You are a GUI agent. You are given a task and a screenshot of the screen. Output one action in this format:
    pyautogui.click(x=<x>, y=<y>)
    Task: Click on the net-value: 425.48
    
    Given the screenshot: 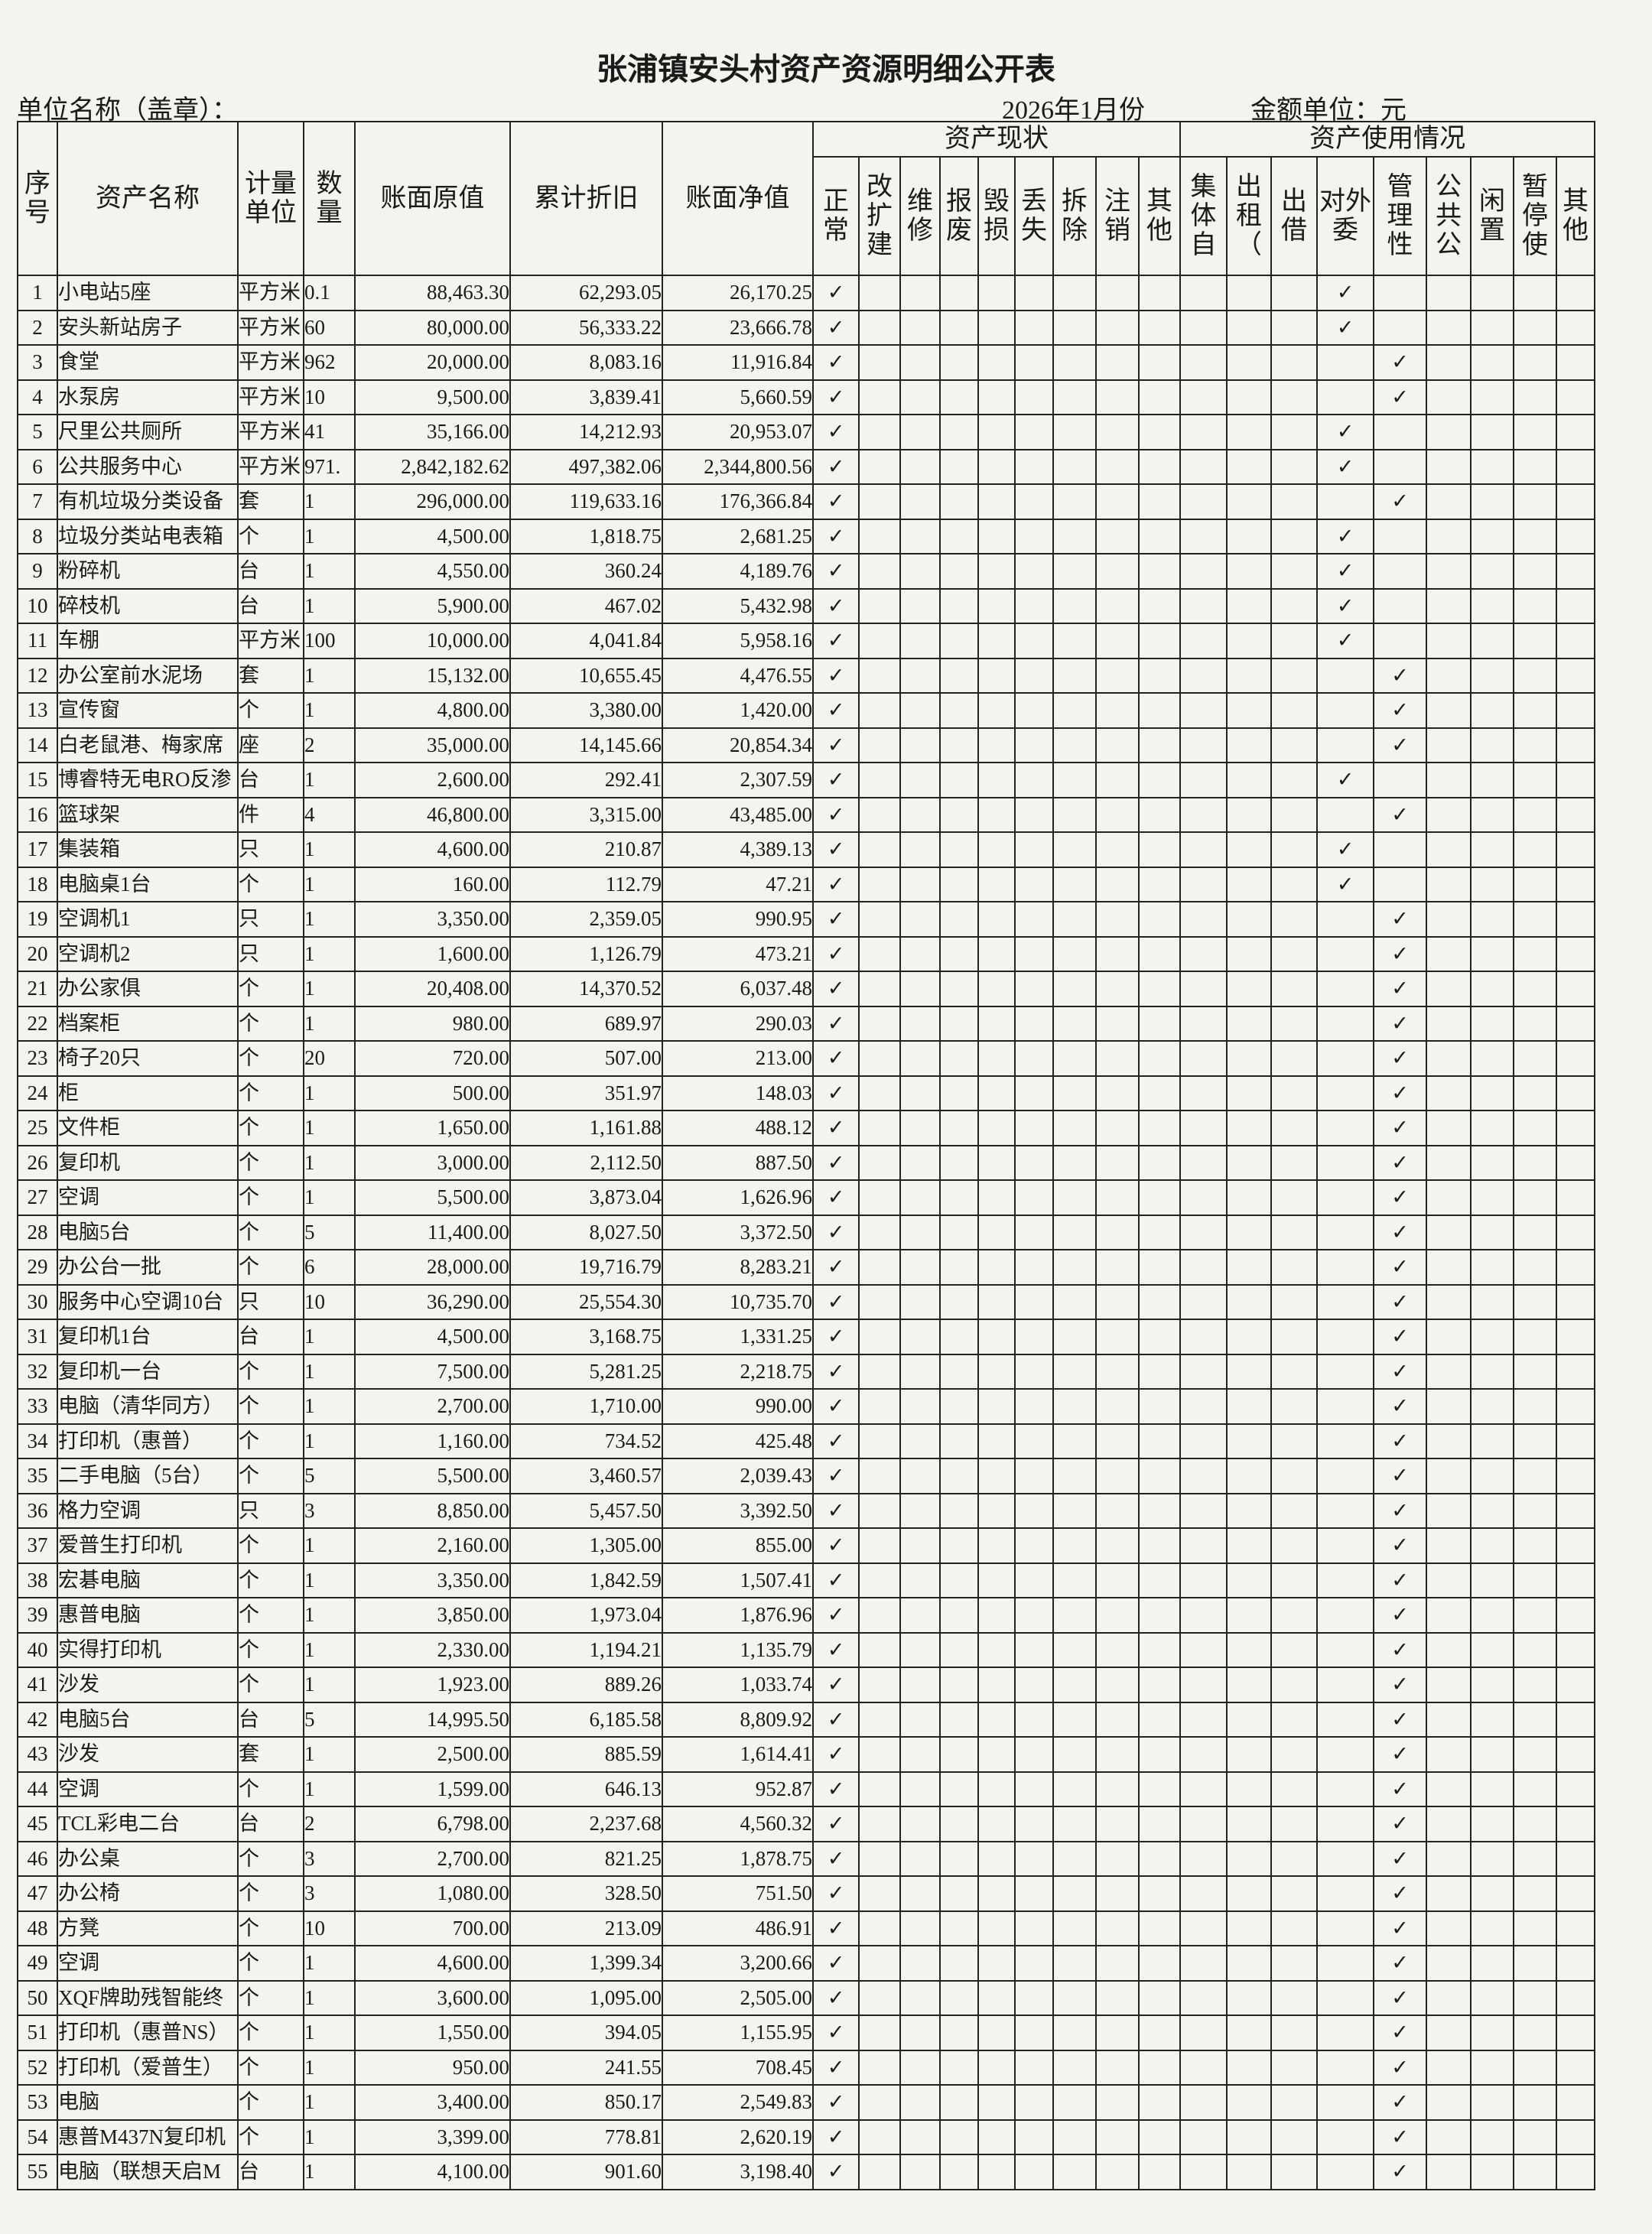 What is the action you would take?
    pyautogui.click(x=738, y=1441)
    